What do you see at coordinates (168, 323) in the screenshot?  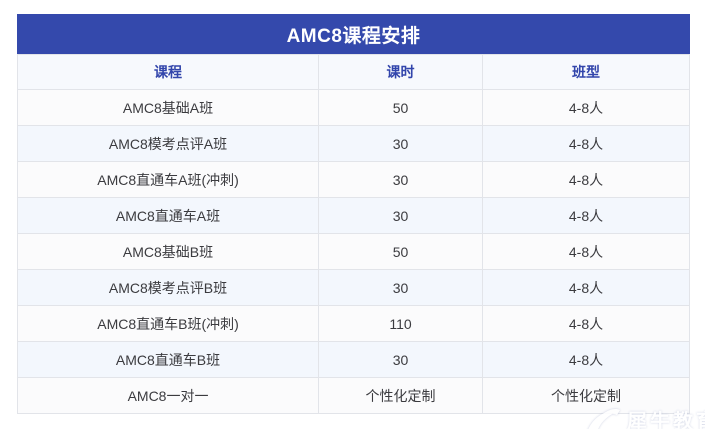 I see `cell-course: AMC8直通车B班(冲刺)` at bounding box center [168, 323].